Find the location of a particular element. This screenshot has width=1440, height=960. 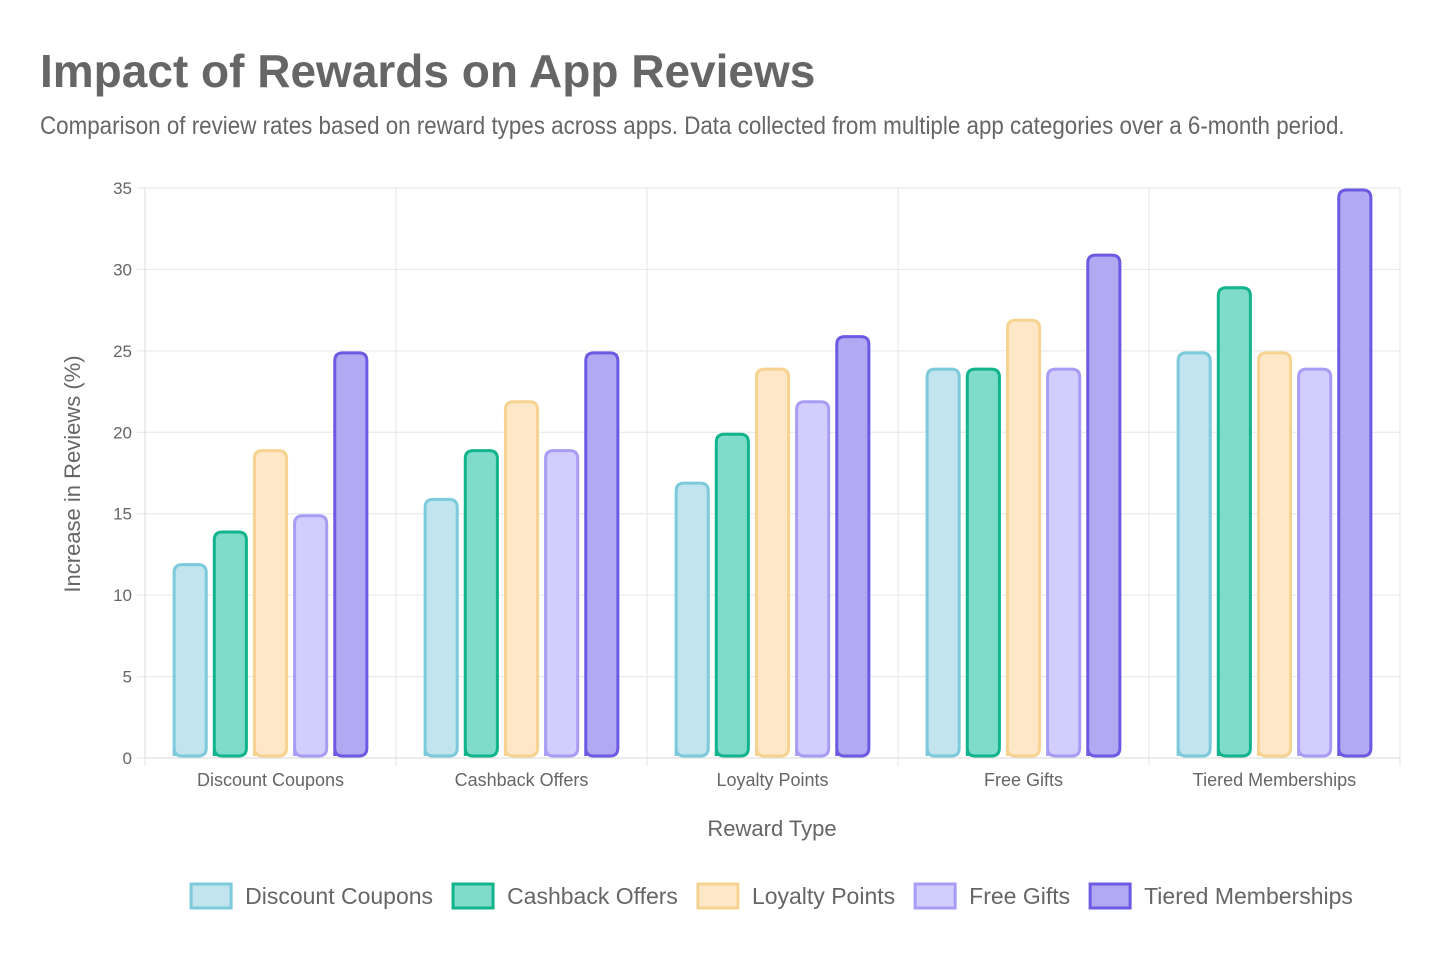

x-tick-label: Free Gifts is located at coordinates (1023, 780).